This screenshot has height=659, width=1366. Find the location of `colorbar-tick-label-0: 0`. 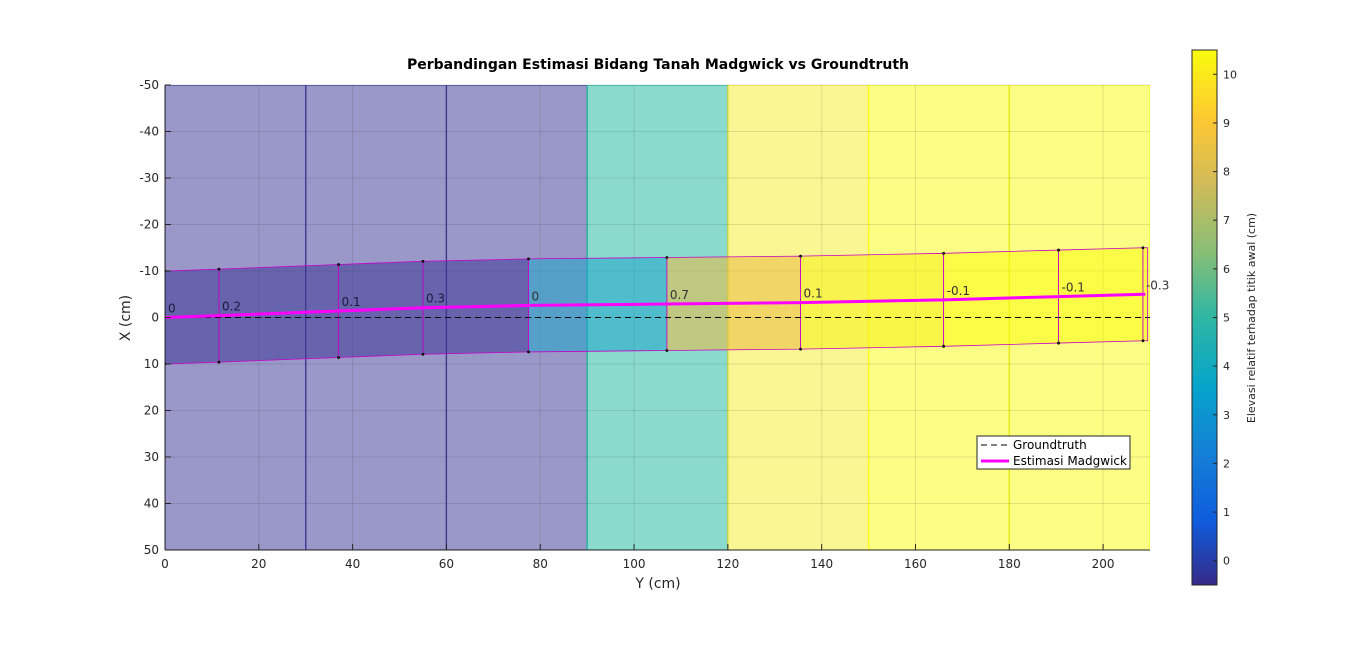

colorbar-tick-label-0: 0 is located at coordinates (1226, 561).